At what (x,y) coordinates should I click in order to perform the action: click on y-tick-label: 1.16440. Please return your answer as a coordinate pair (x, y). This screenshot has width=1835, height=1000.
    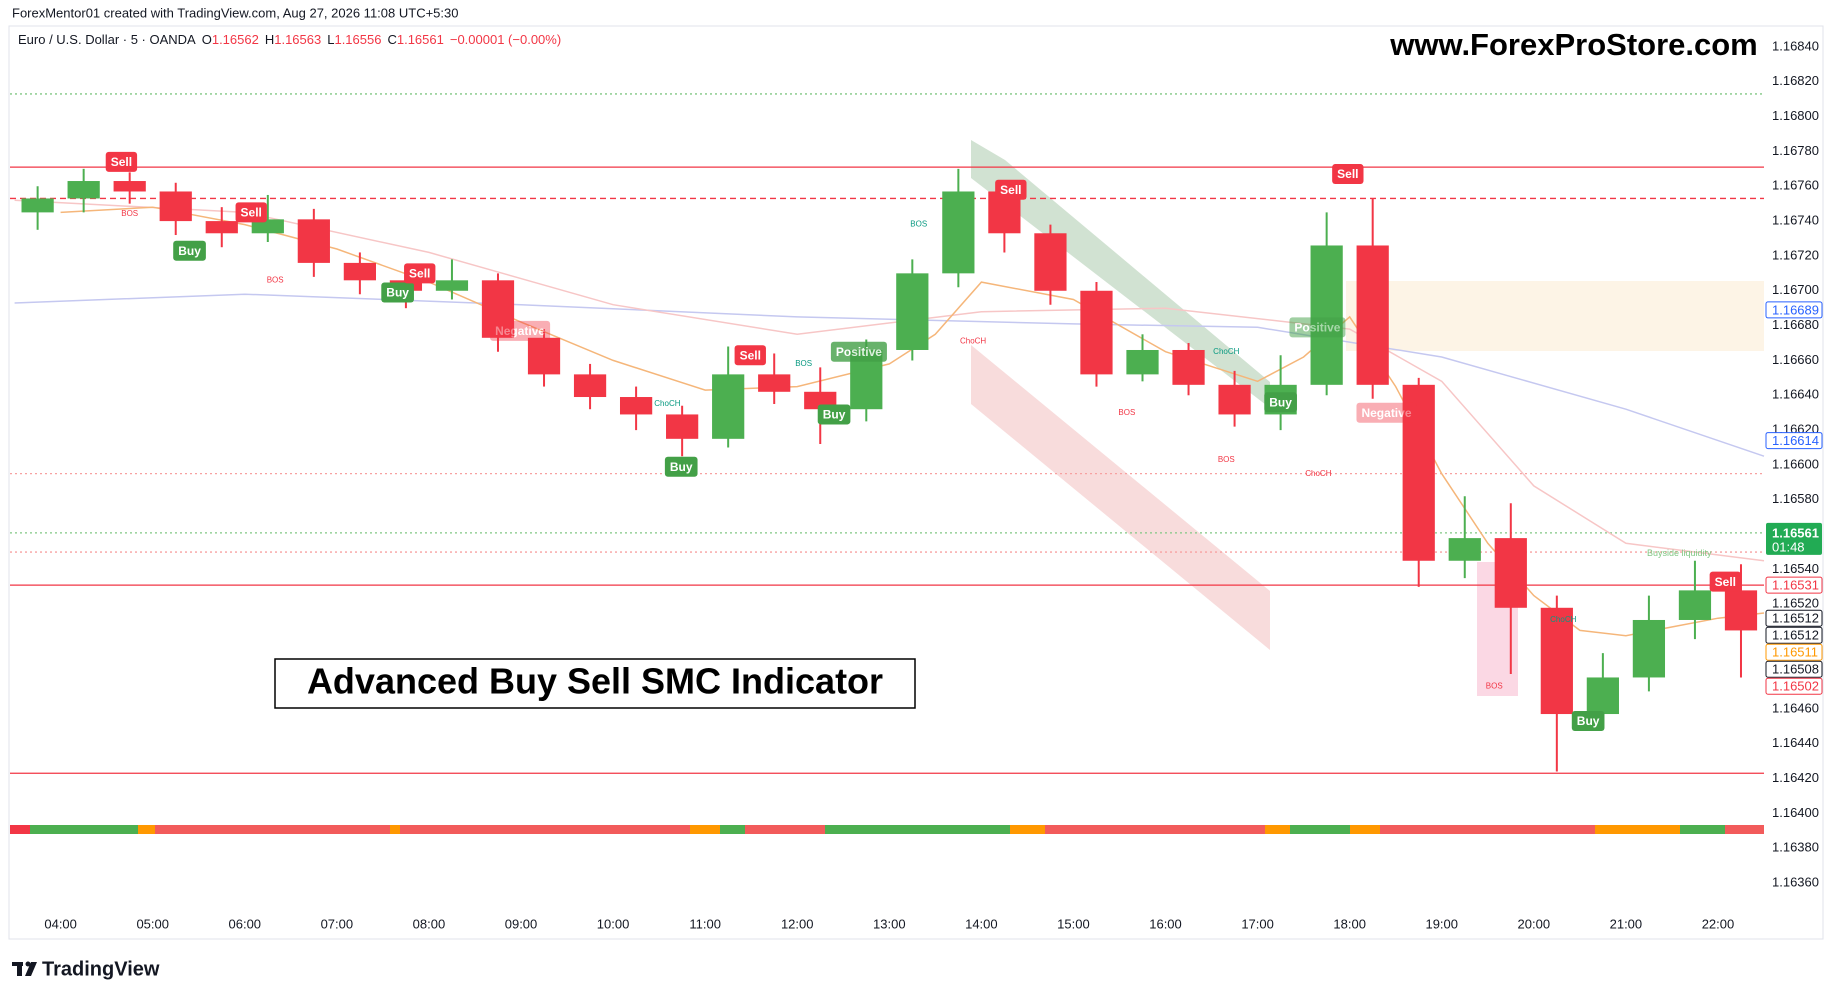
    Looking at the image, I should click on (1795, 742).